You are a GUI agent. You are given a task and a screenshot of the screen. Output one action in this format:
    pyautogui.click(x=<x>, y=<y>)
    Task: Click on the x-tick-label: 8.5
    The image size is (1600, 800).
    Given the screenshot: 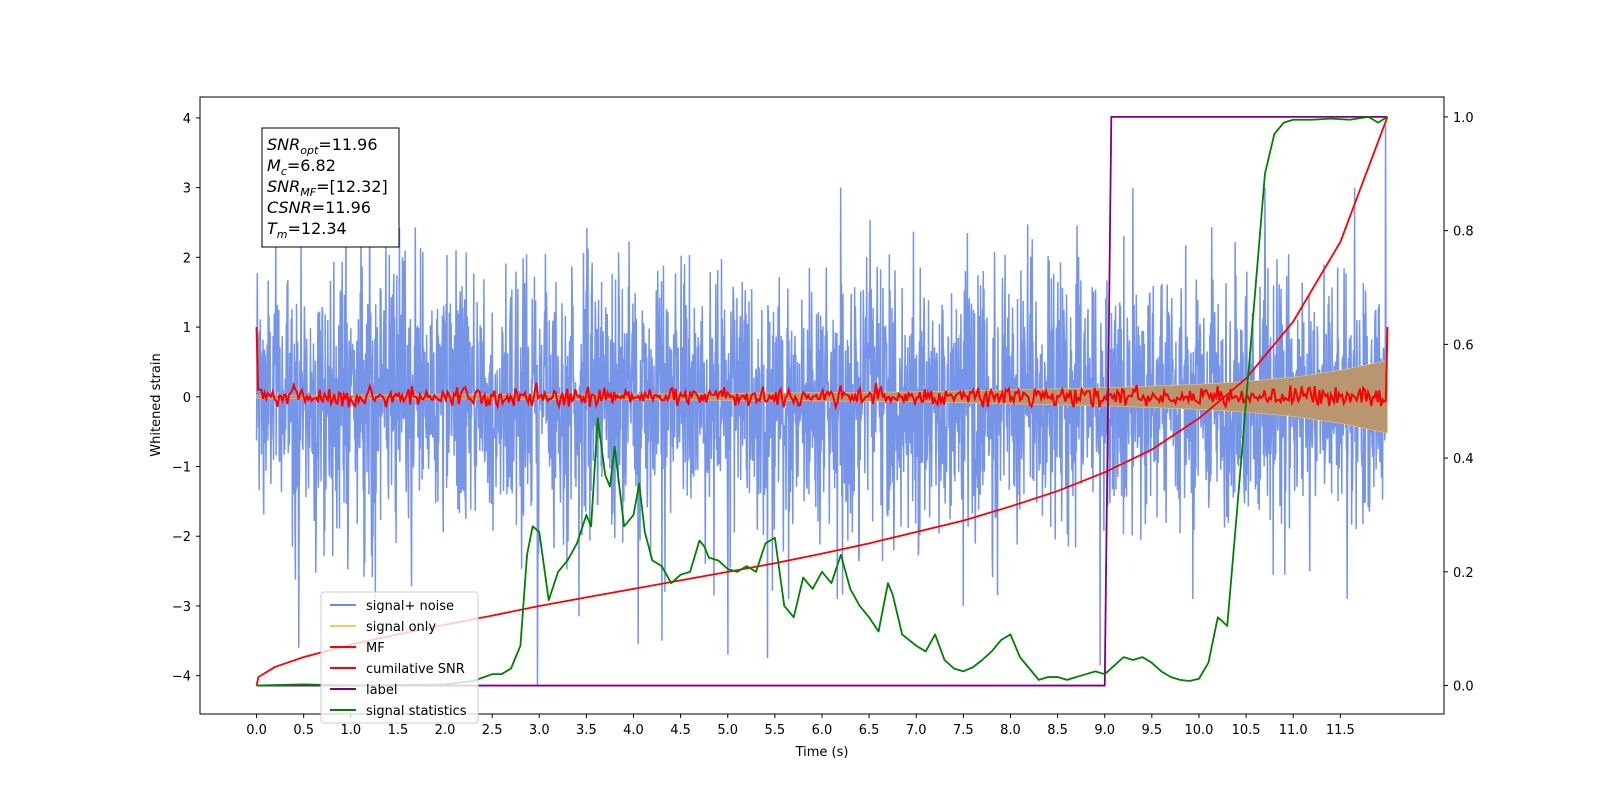 What is the action you would take?
    pyautogui.click(x=1057, y=730)
    